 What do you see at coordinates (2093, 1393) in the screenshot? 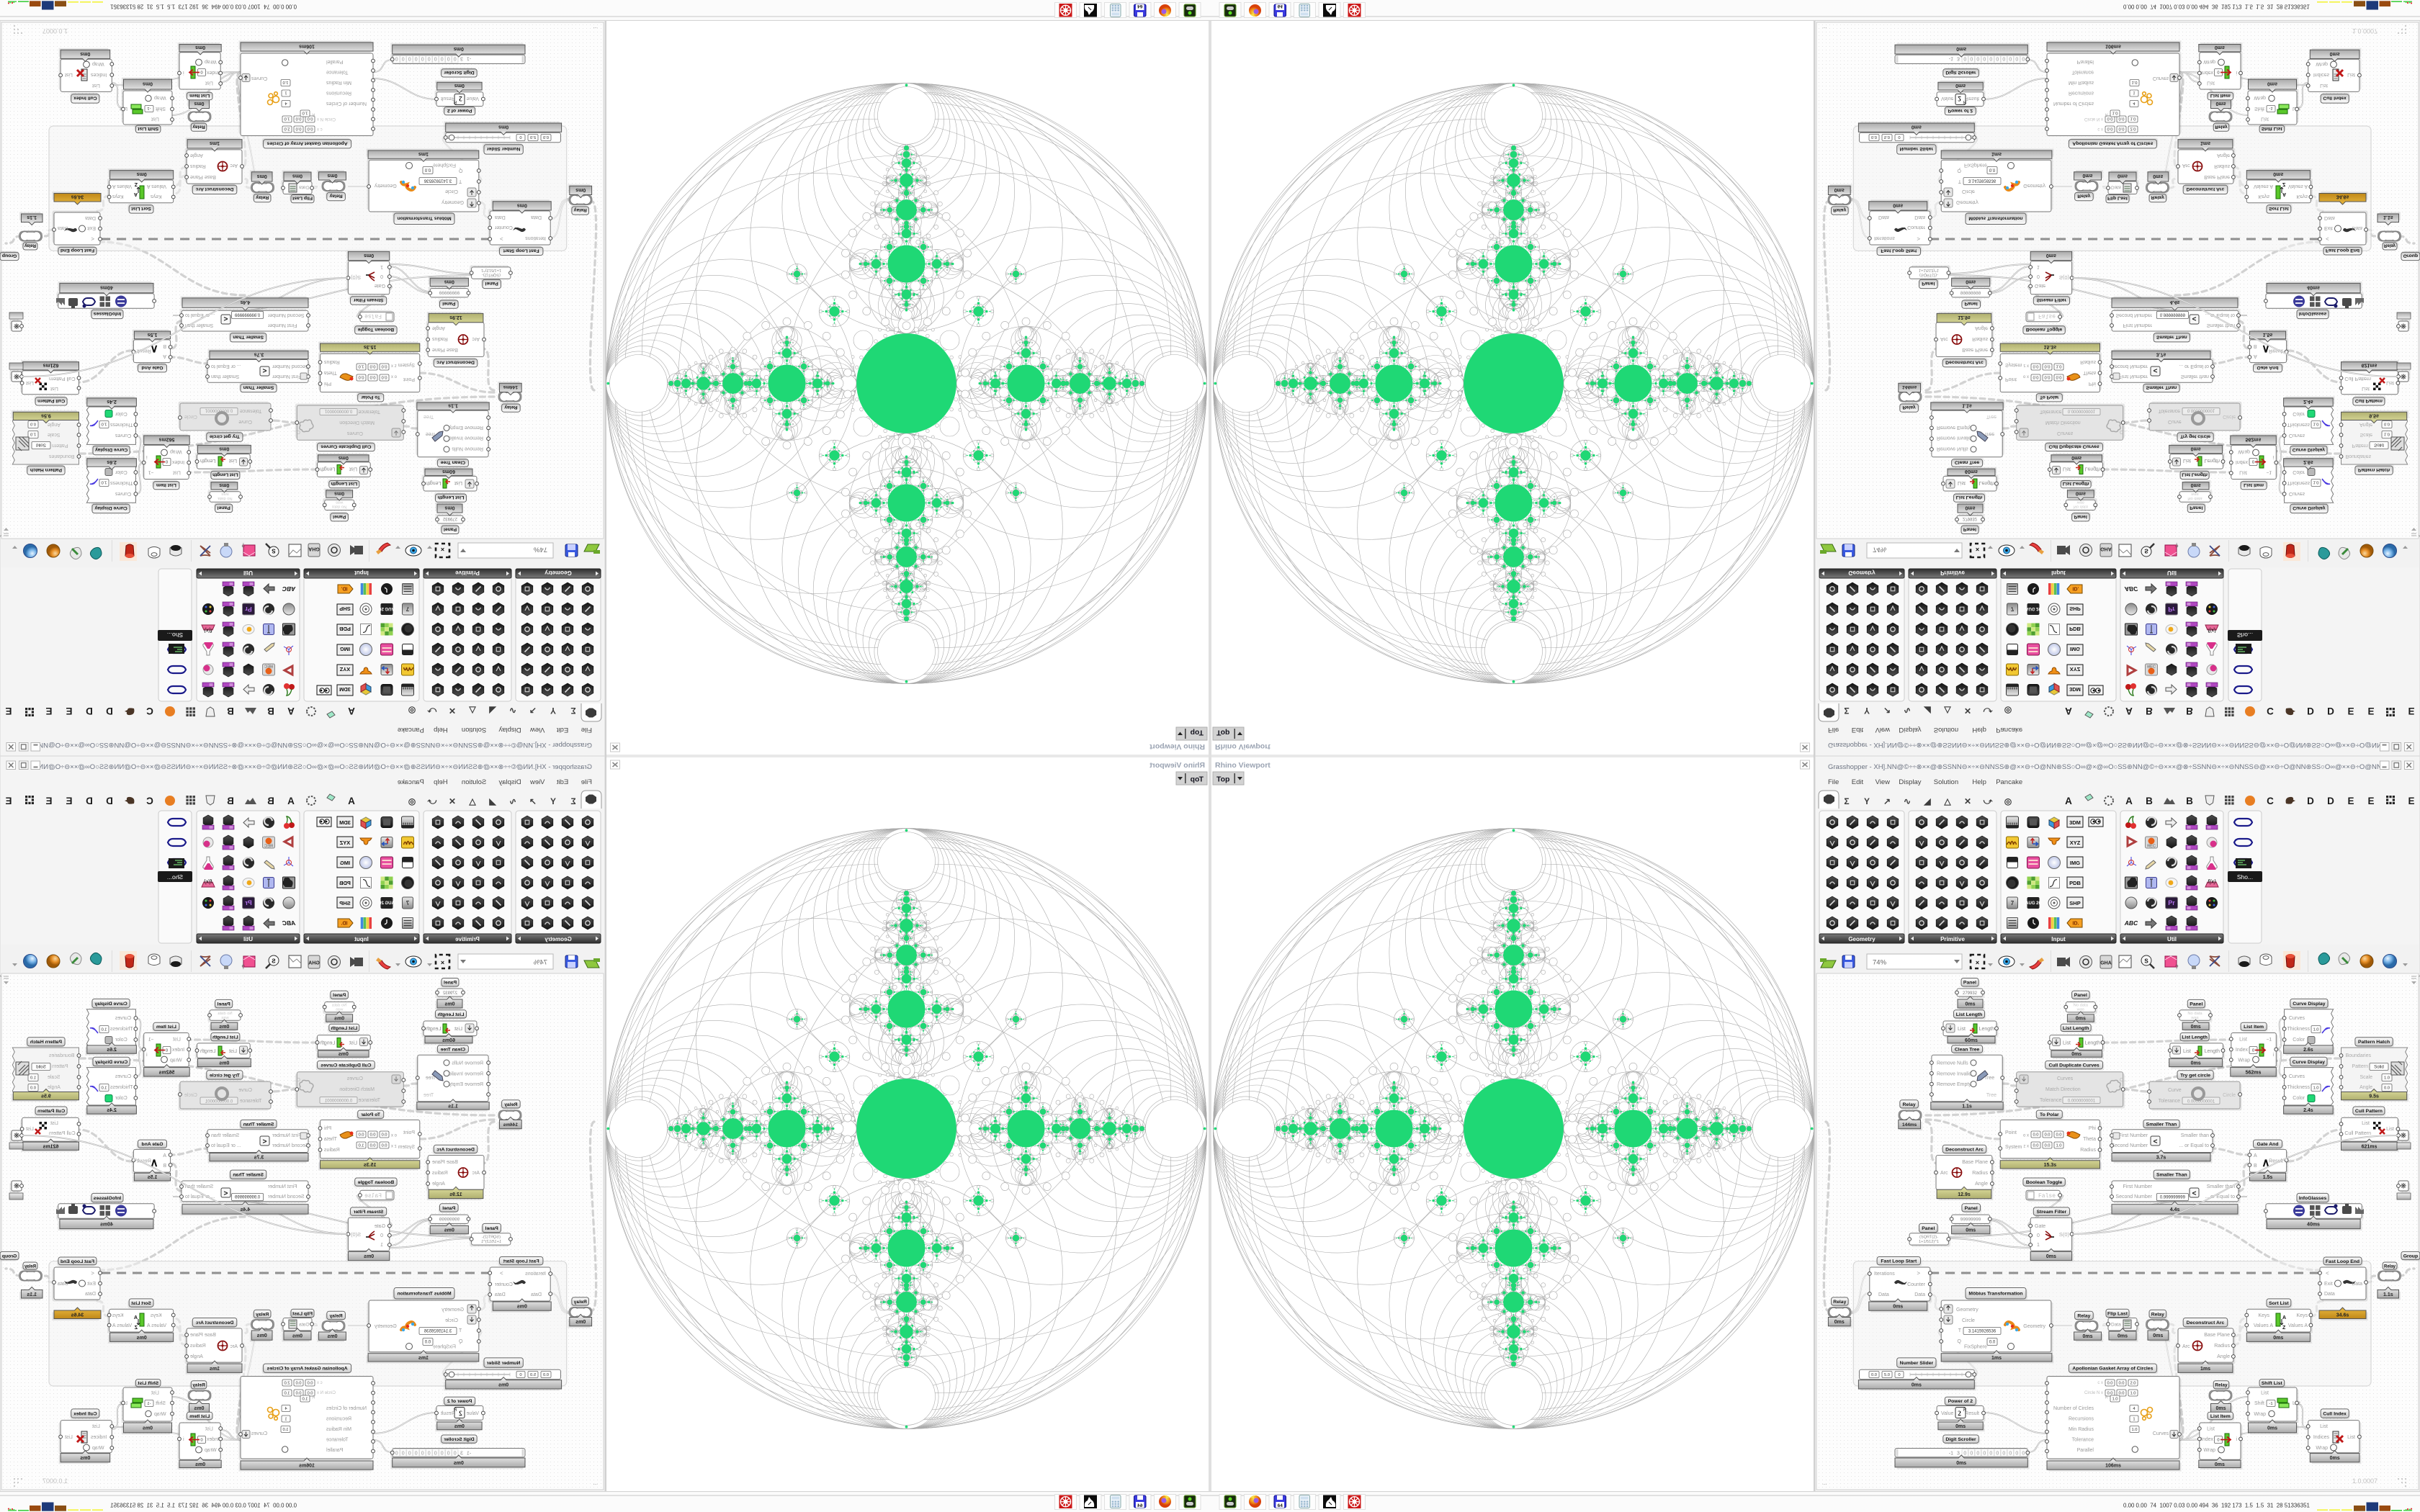
I see `svg-text: Circle N x` at bounding box center [2093, 1393].